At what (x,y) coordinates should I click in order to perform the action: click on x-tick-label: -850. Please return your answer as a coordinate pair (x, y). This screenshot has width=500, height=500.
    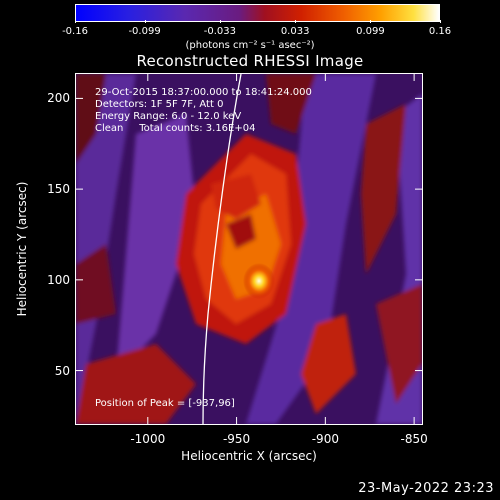
    Looking at the image, I should click on (414, 439).